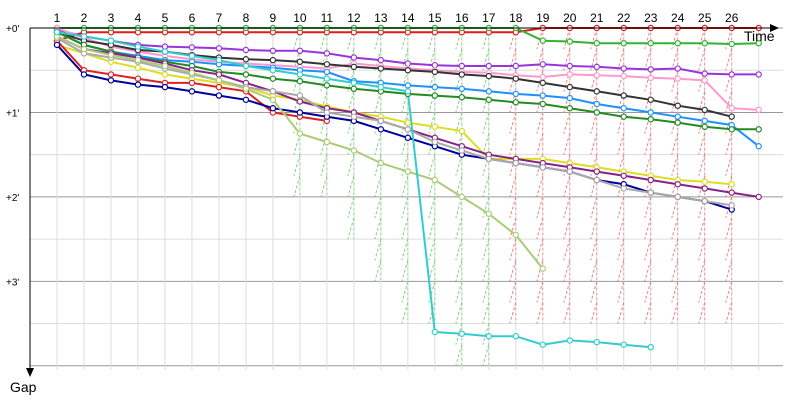 The height and width of the screenshot is (400, 800). Describe the element at coordinates (759, 36) in the screenshot. I see `x-axis-label: Time` at that location.